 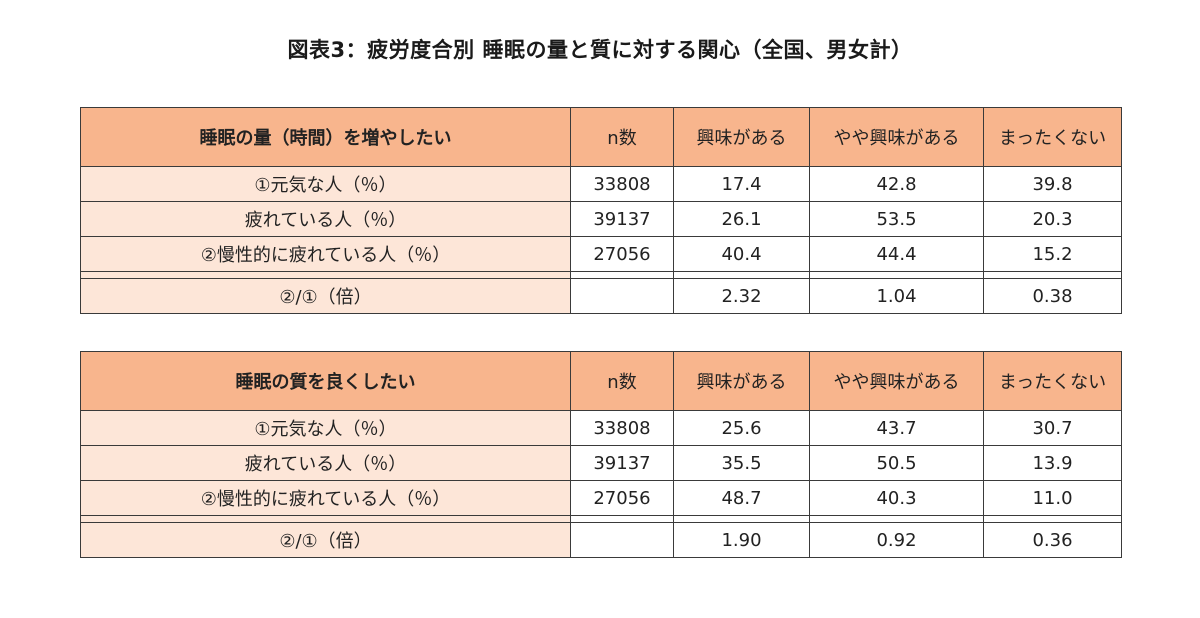 What do you see at coordinates (741, 184) in the screenshot?
I see `cell-interested: 17.4` at bounding box center [741, 184].